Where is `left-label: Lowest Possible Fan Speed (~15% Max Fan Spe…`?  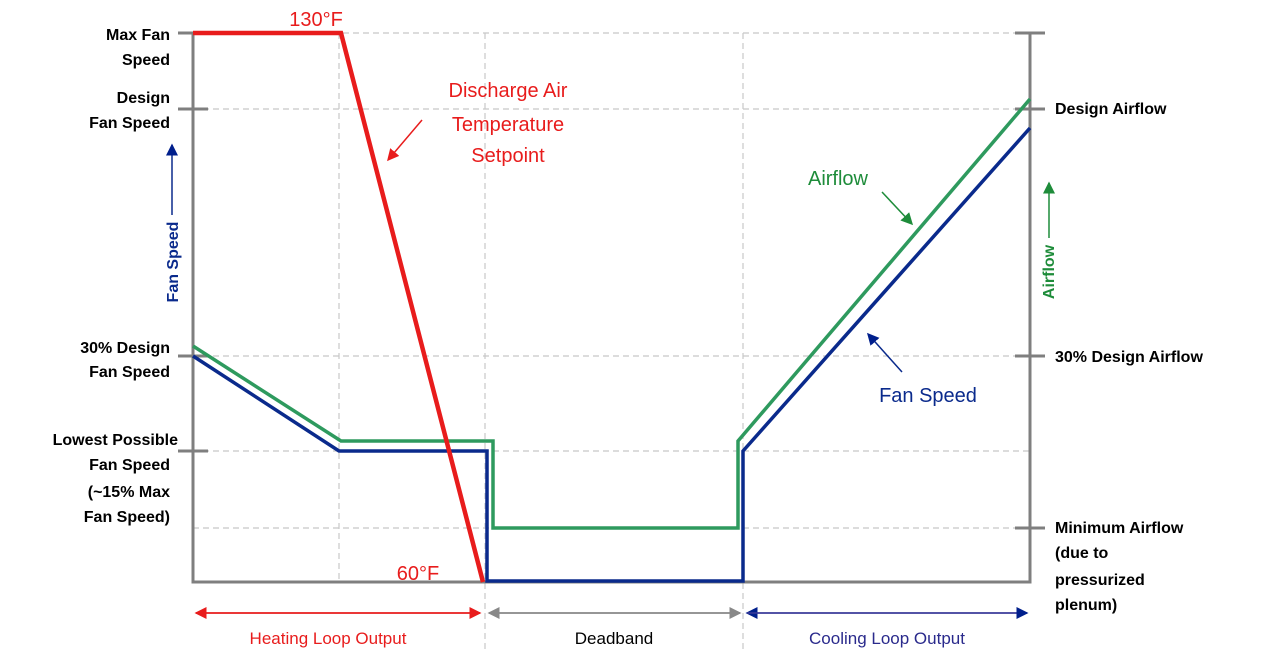
left-label: Lowest Possible Fan Speed (~15% Max Fan Spe… is located at coordinates (115, 479).